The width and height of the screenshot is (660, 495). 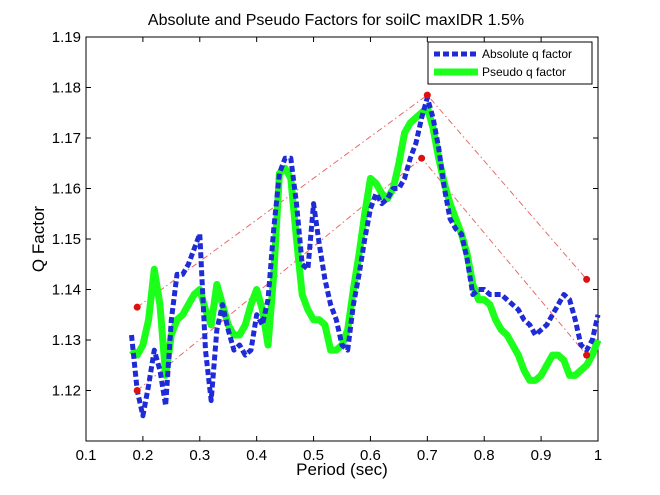 What do you see at coordinates (256, 455) in the screenshot?
I see `x-tick-label: 0.4` at bounding box center [256, 455].